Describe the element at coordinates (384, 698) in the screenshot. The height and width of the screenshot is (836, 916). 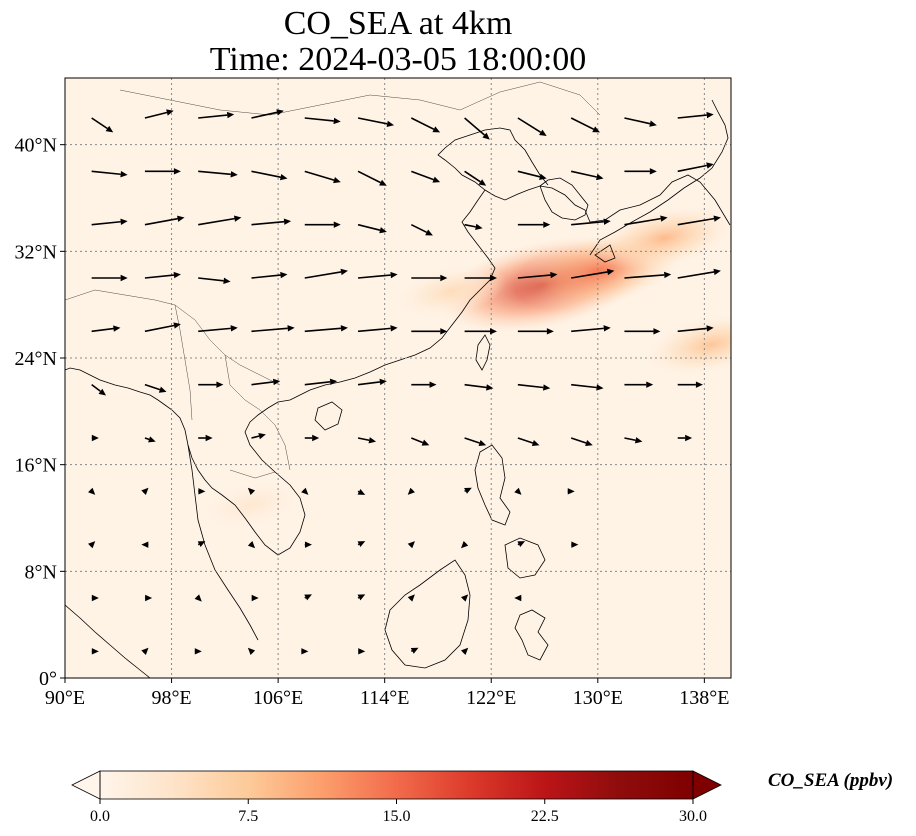
I see `x-tick-label: 114°E` at that location.